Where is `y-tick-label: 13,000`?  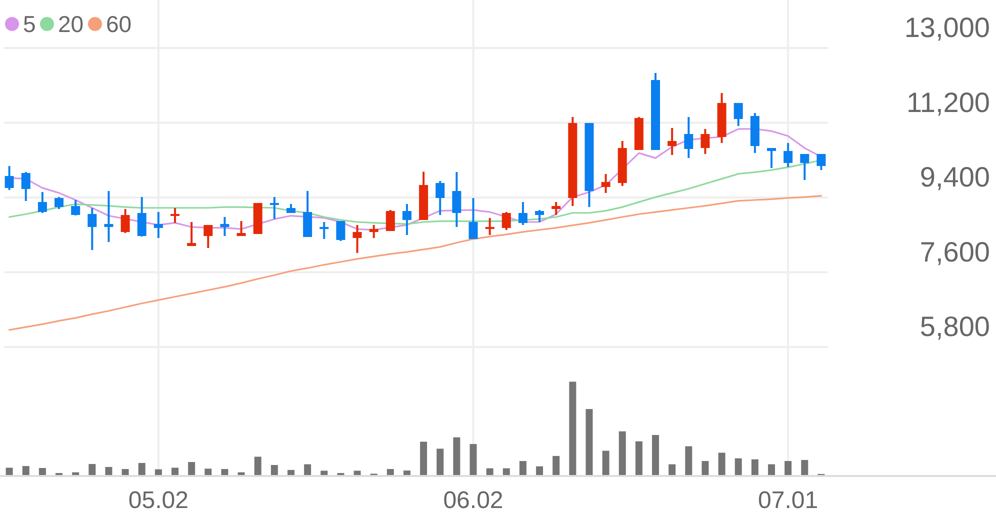 y-tick-label: 13,000 is located at coordinates (947, 27).